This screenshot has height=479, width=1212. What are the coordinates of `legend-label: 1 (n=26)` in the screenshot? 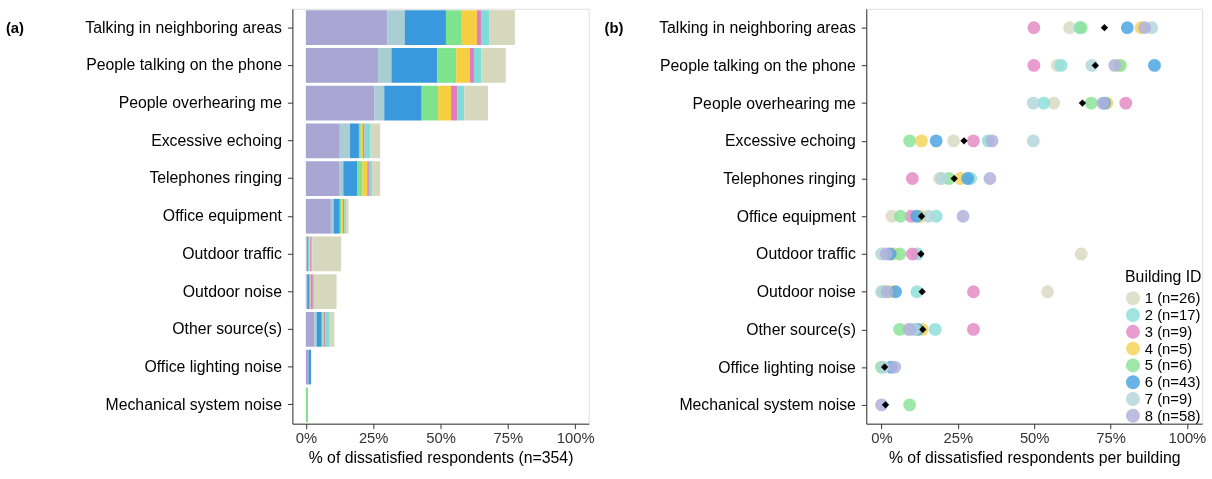 It's located at (1172, 298).